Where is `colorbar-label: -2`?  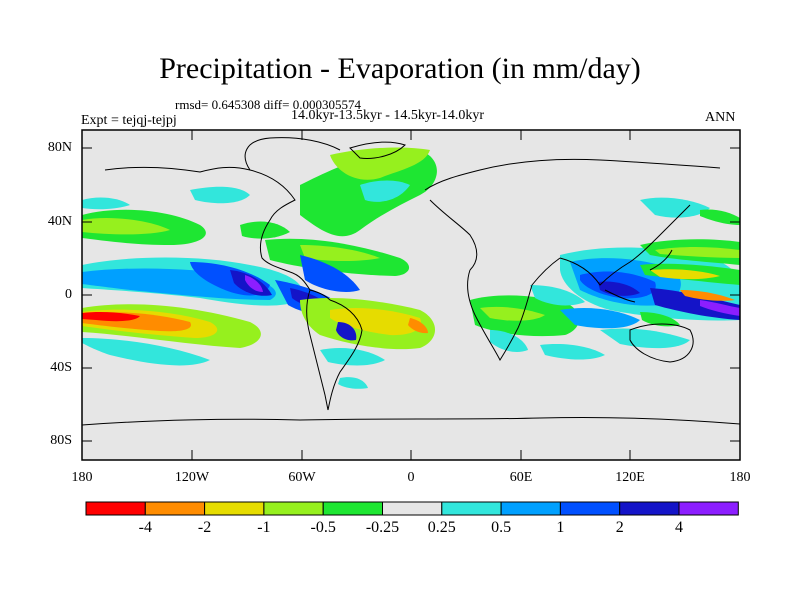
colorbar-label: -2 is located at coordinates (204, 527).